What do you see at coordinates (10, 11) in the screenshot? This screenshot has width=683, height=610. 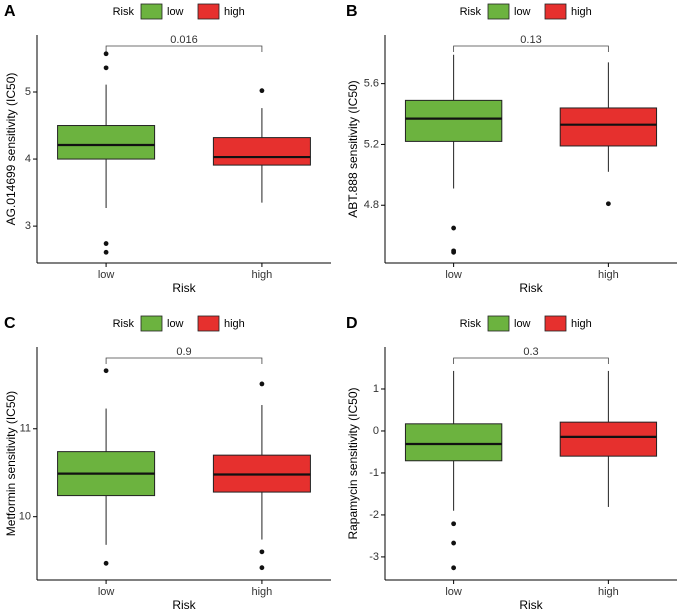 I see `panel-letter: A` at bounding box center [10, 11].